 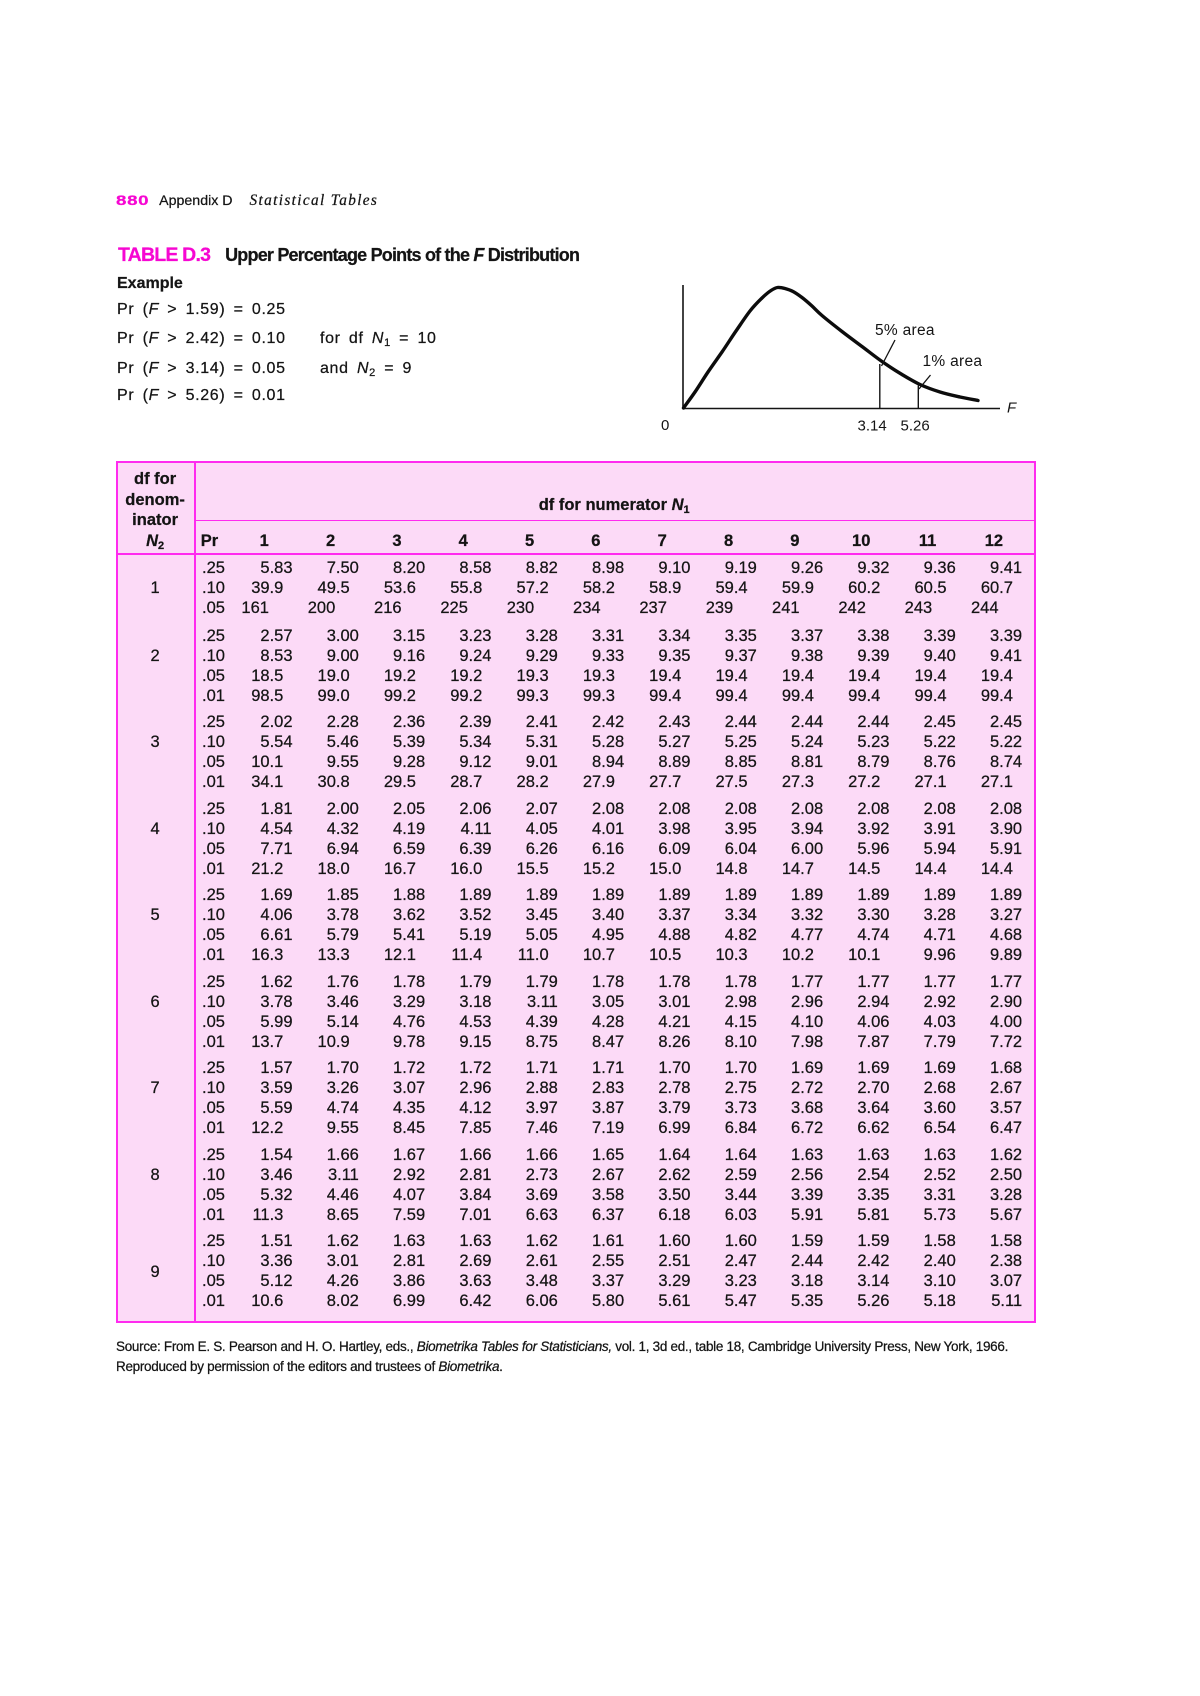 I want to click on svg-text: F, so click(x=1012, y=408).